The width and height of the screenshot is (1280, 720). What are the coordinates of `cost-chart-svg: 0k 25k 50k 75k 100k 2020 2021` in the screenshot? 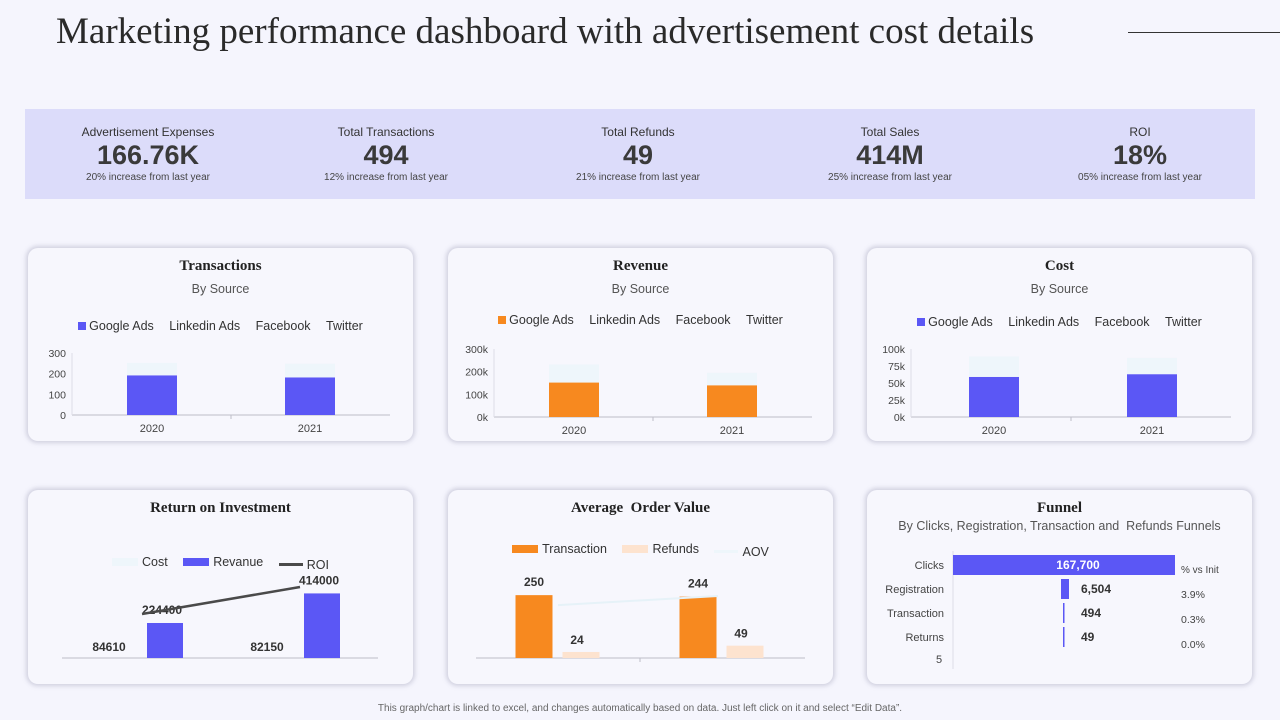 It's located at (1056, 390).